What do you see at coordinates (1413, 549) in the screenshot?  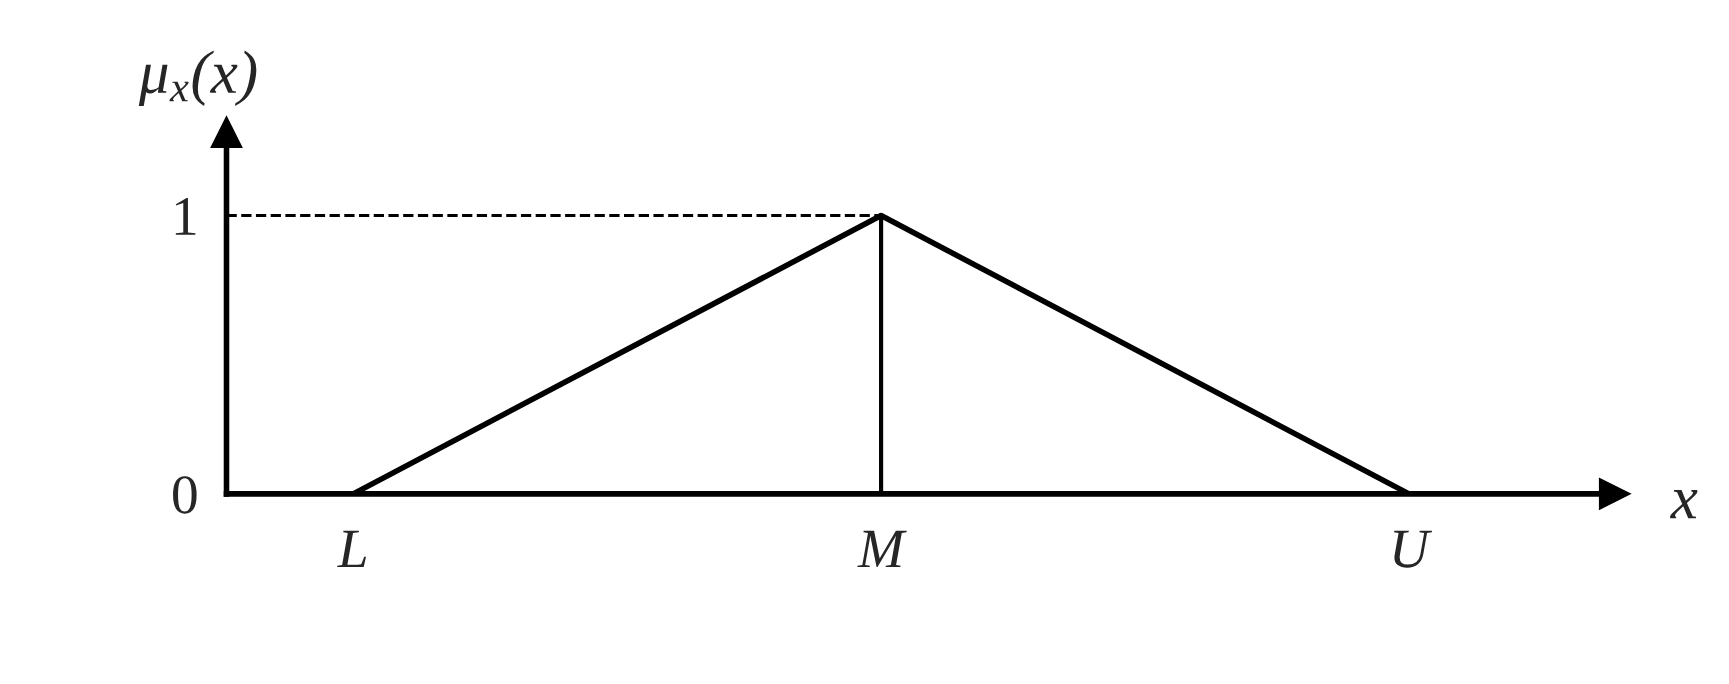 I see `x-tick-label: U` at bounding box center [1413, 549].